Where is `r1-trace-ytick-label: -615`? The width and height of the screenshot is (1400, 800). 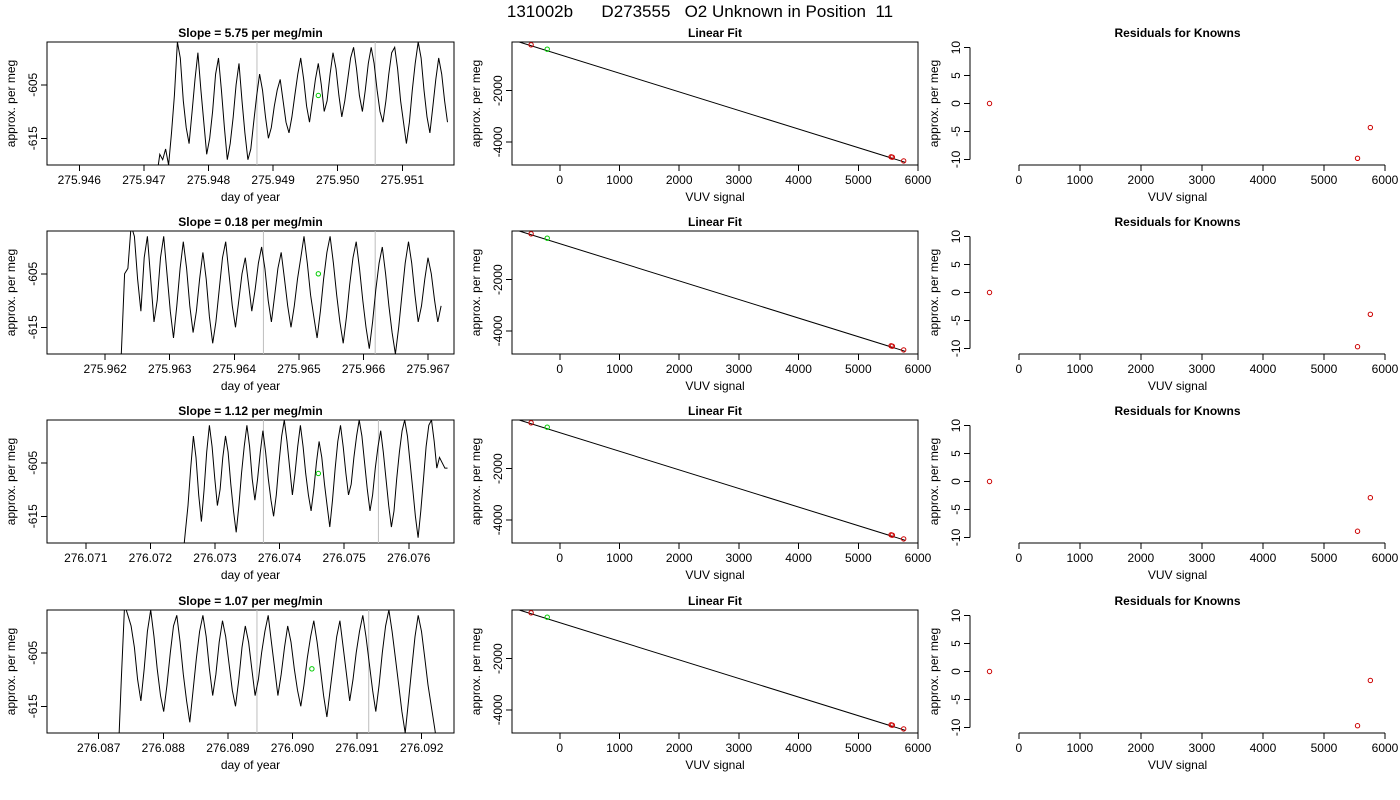
r1-trace-ytick-label: -615 is located at coordinates (33, 138).